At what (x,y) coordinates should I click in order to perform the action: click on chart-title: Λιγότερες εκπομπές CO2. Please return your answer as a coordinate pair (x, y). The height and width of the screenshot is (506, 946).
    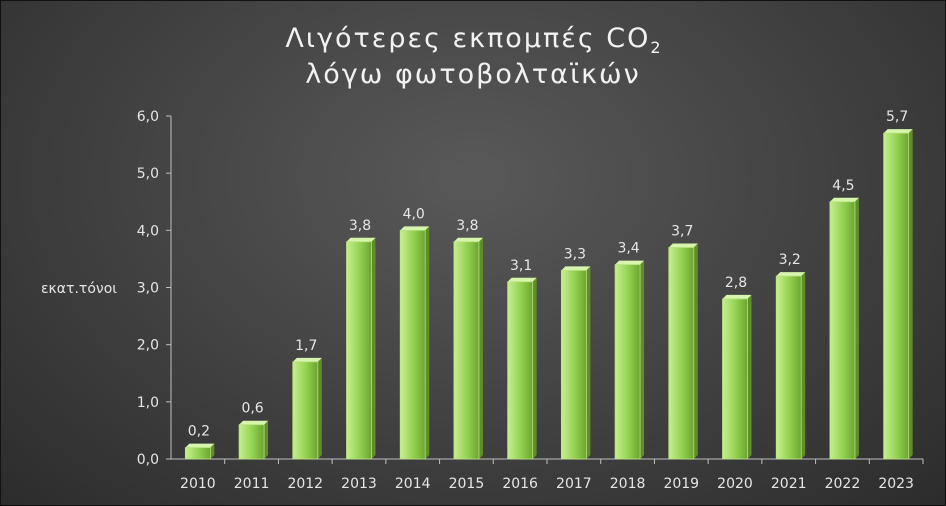
    Looking at the image, I should click on (473, 40).